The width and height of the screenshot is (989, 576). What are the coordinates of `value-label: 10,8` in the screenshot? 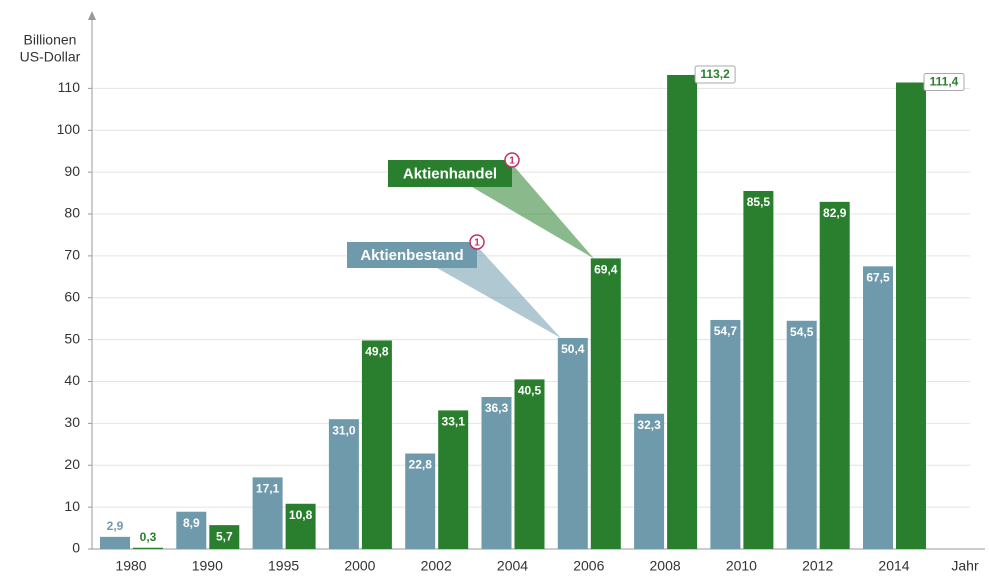 It's located at (301, 515).